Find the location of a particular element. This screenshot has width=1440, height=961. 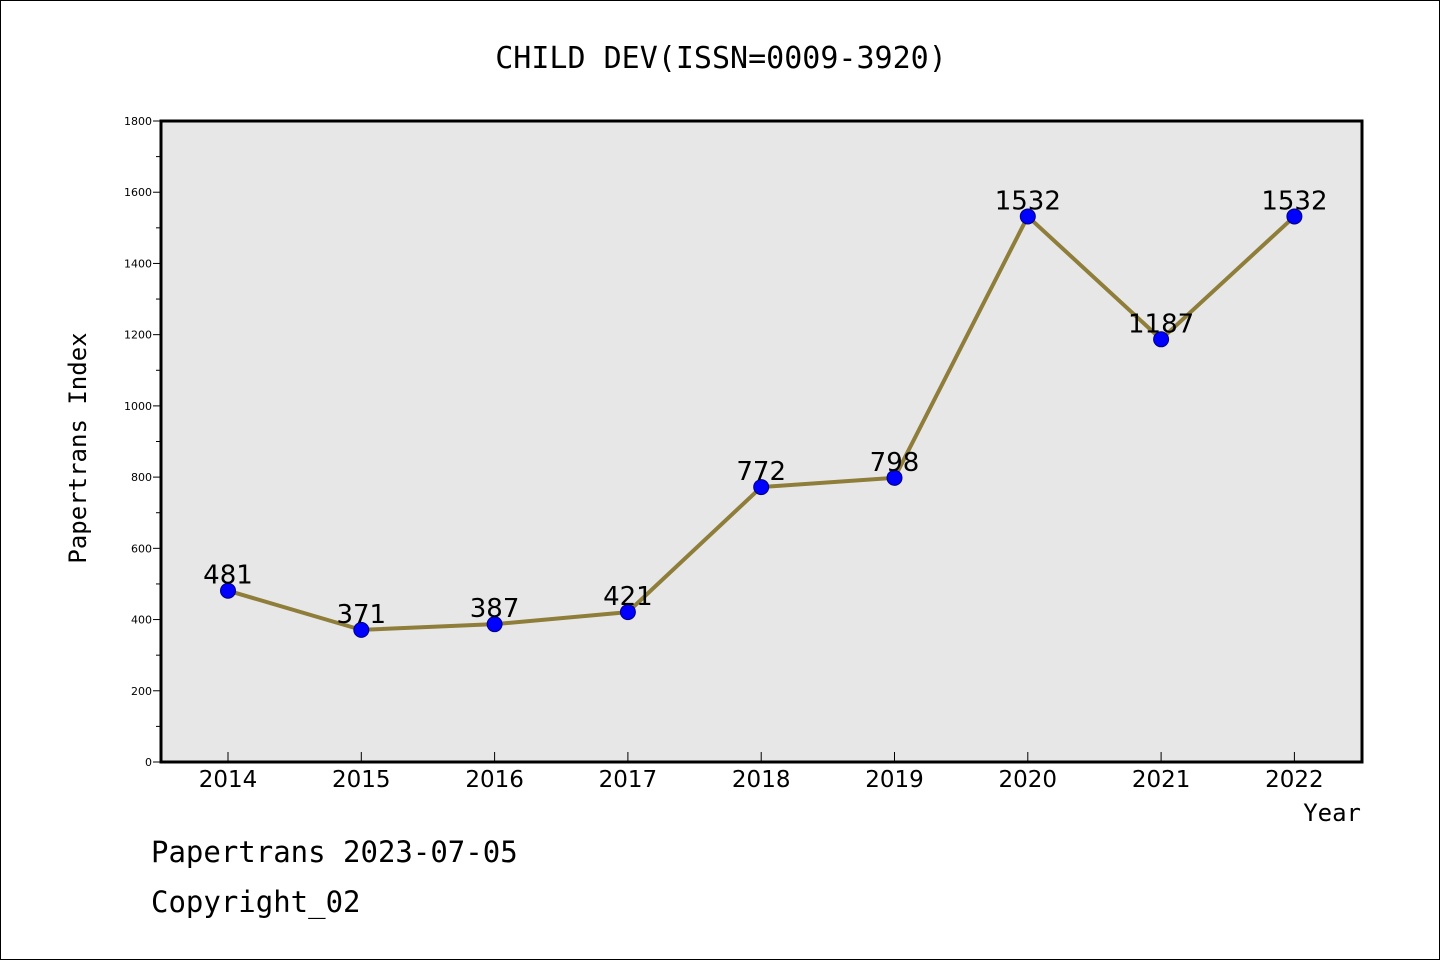

y-tick-label: 200 is located at coordinates (141, 691).